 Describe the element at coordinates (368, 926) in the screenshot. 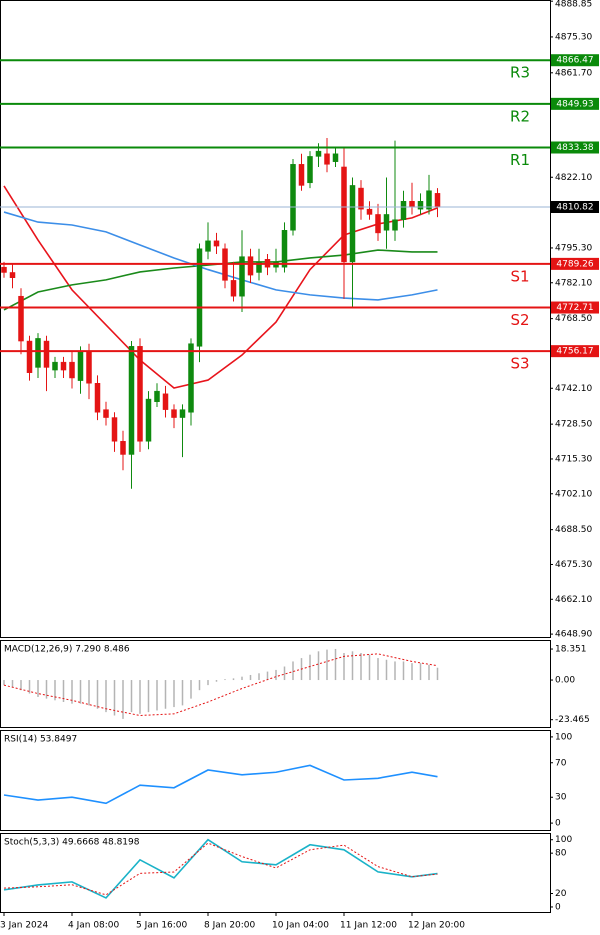

I see `x-tick-label: 11 Jan 12:00` at that location.